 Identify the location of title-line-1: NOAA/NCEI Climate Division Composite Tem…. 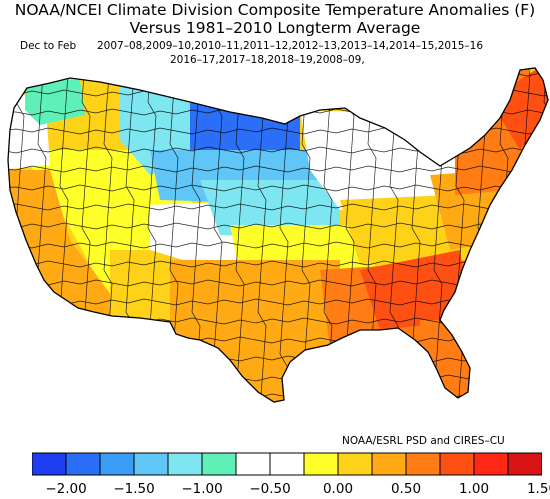
(275, 10).